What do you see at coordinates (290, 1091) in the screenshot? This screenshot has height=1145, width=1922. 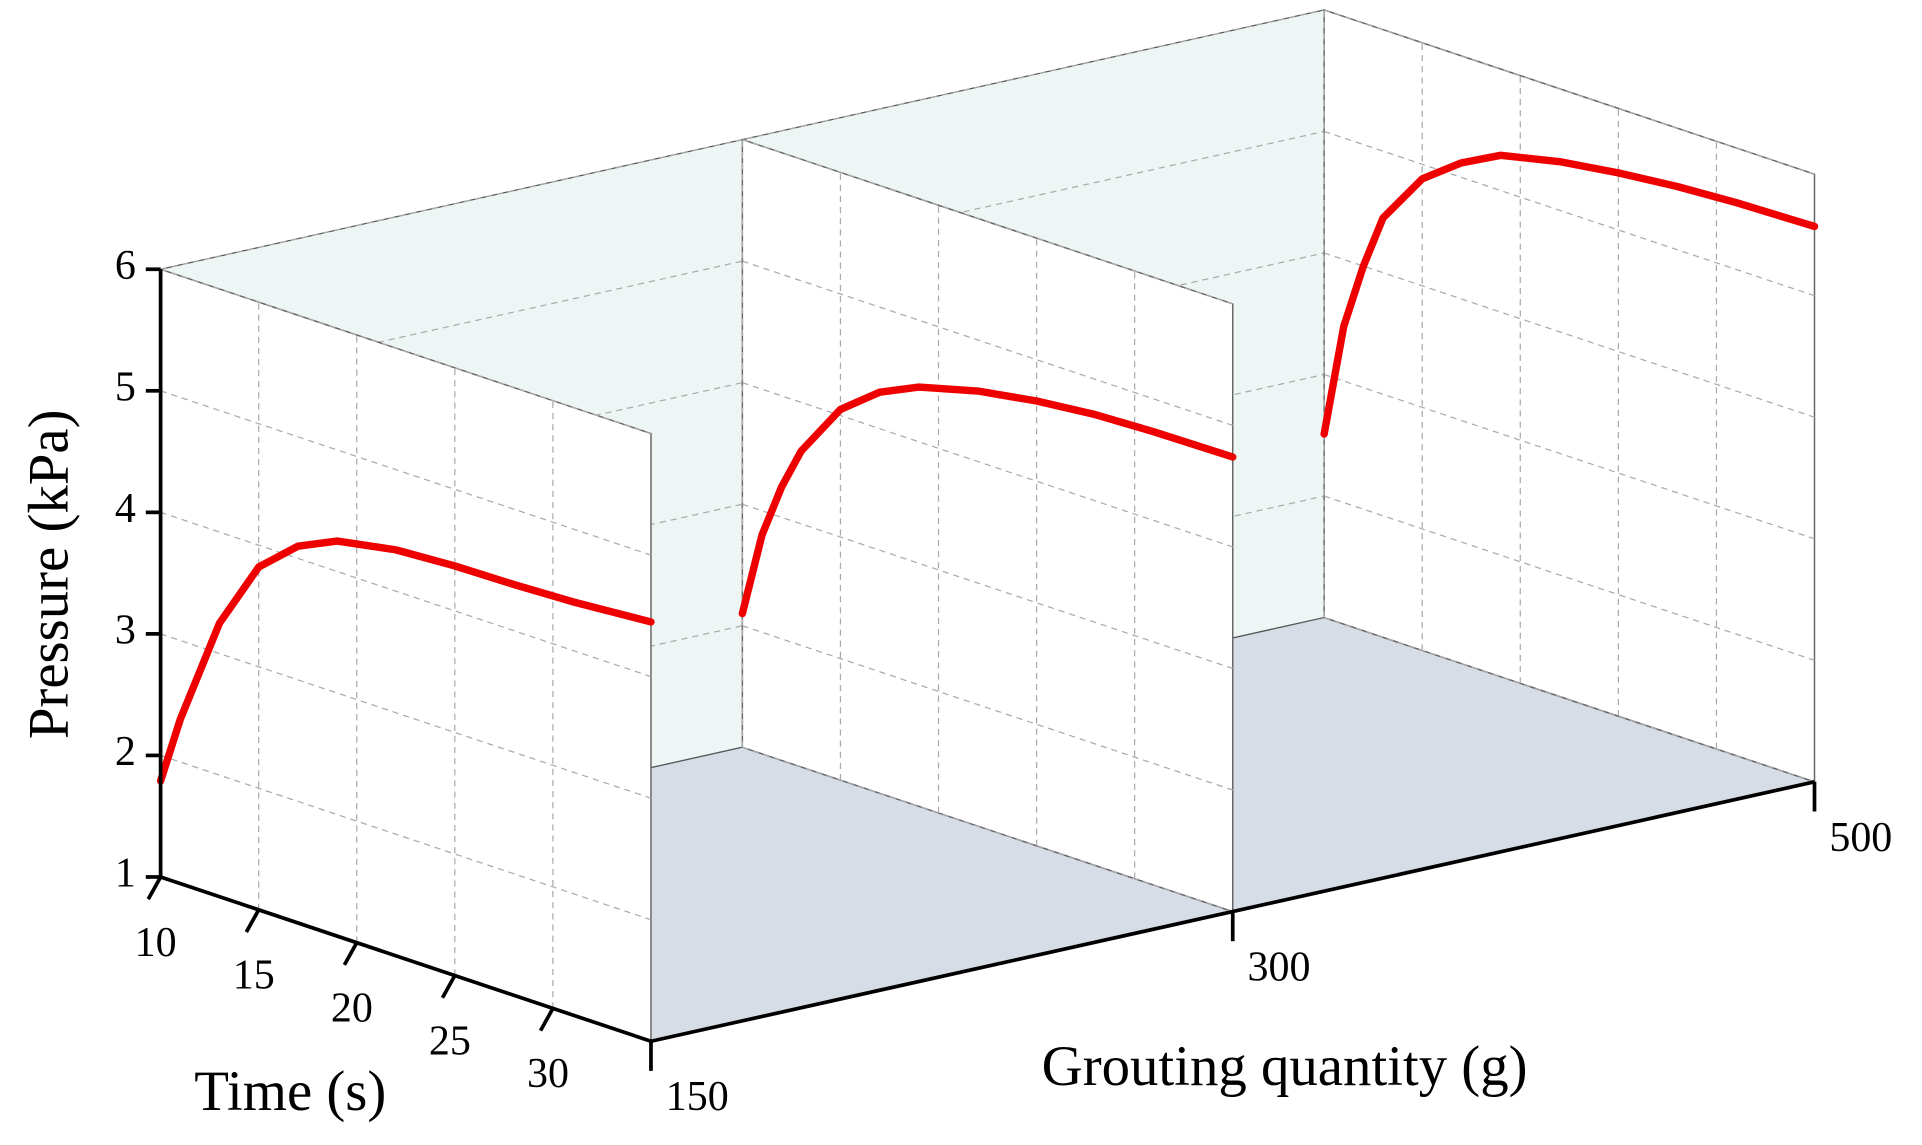 I see `x-axis-title: Time (s)` at bounding box center [290, 1091].